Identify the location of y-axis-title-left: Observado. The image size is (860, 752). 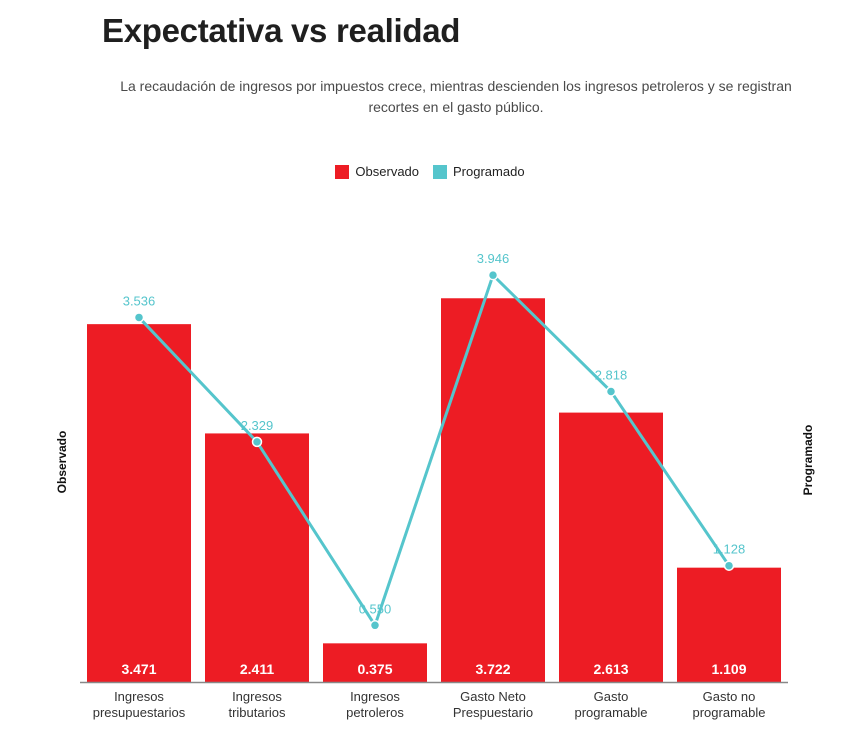
(62, 462).